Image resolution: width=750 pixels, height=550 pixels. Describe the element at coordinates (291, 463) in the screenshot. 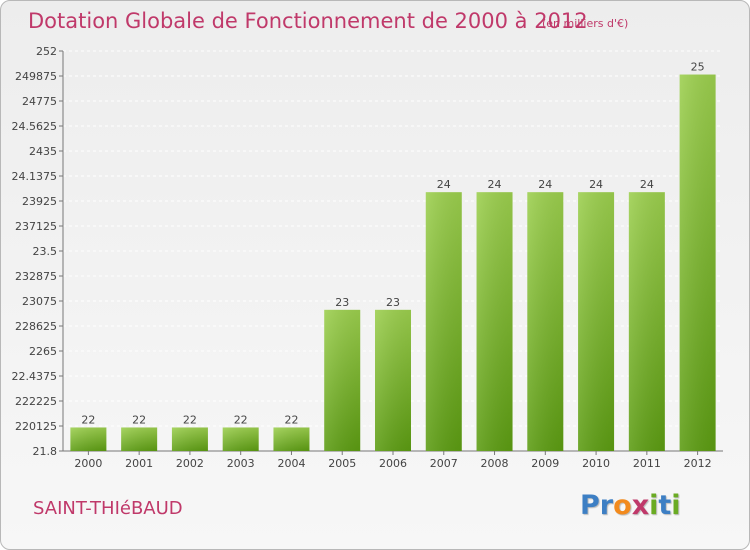

I see `x-tick-label: 2004` at that location.